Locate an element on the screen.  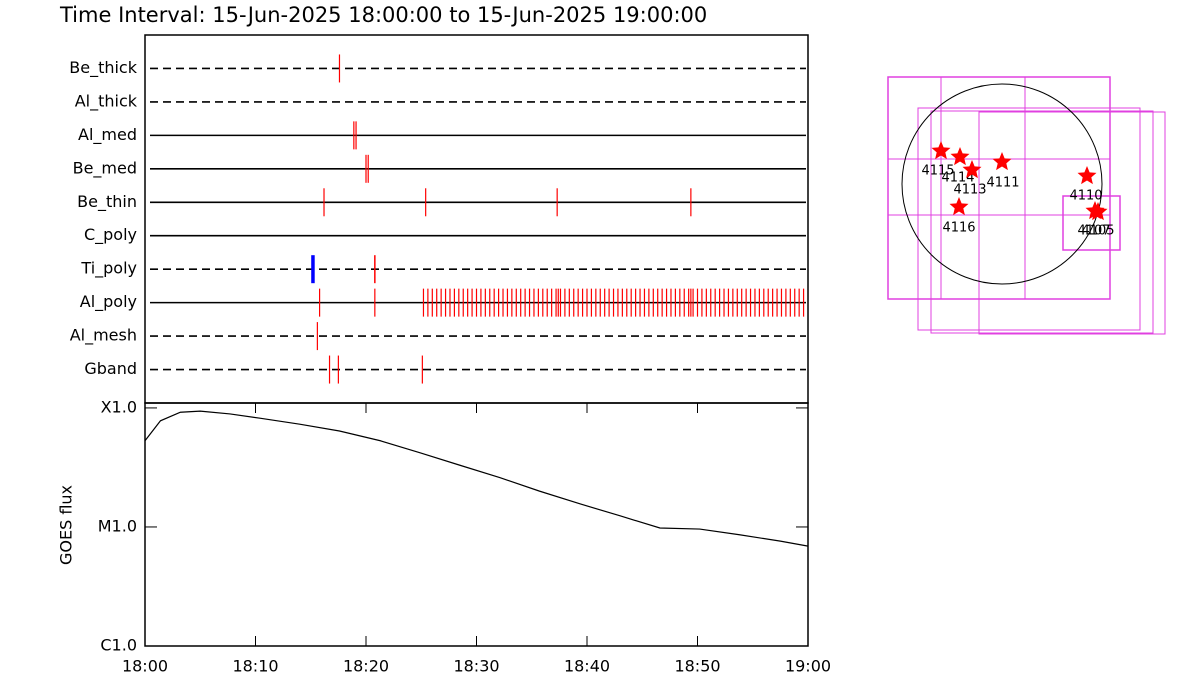
row-label: C_poly is located at coordinates (110, 235).